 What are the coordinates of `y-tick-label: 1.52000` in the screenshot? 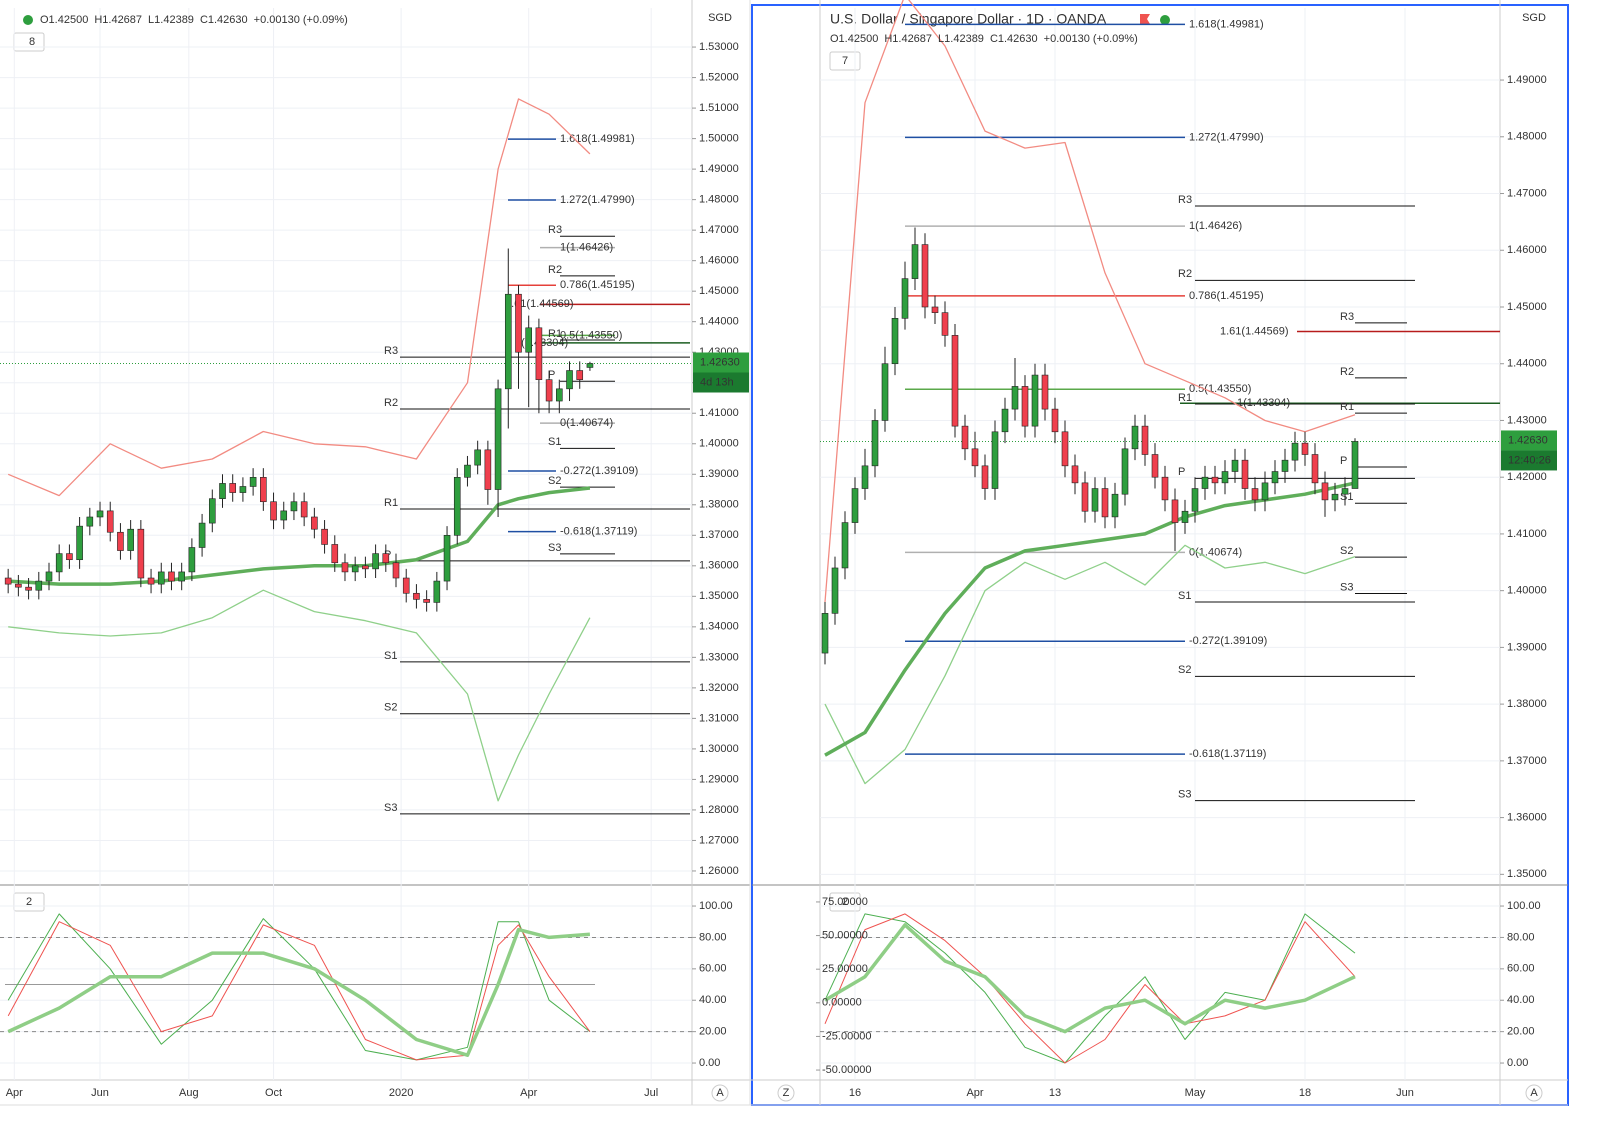 It's located at (719, 77).